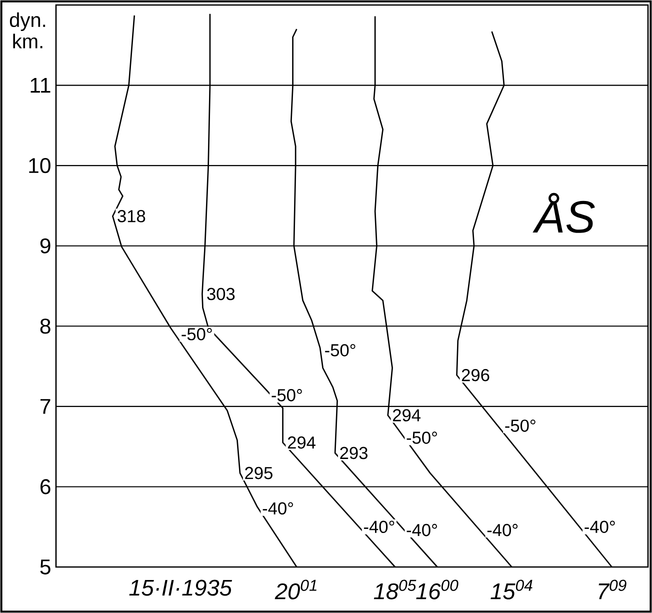  I want to click on series-label: 20$^{01}$, so click(295, 590).